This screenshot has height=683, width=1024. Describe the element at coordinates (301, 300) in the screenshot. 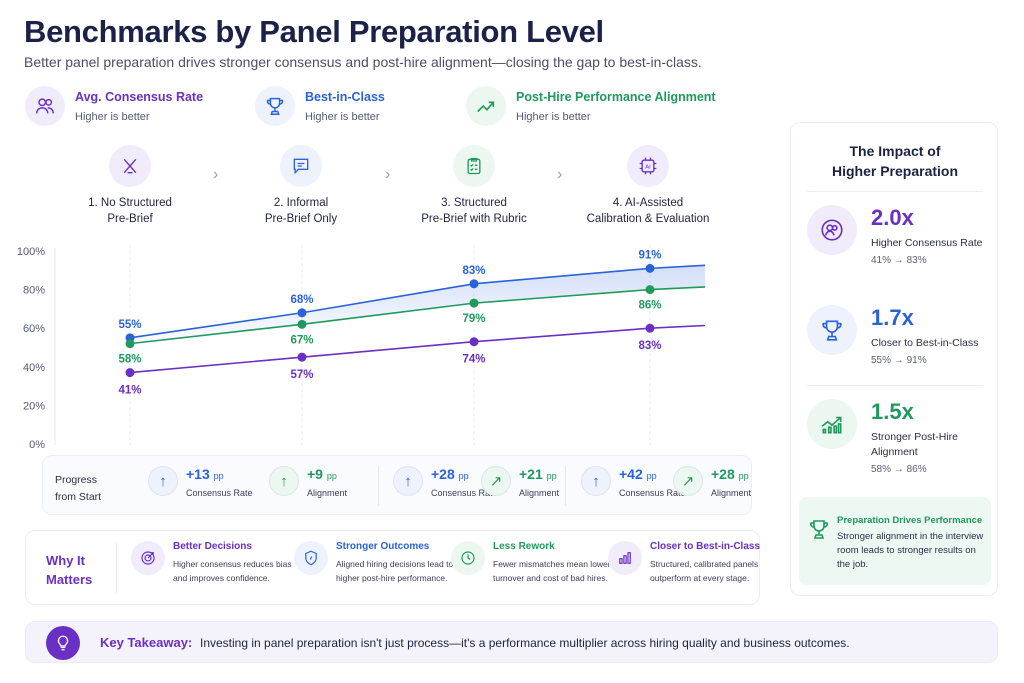

I see `data-label: 68%` at that location.